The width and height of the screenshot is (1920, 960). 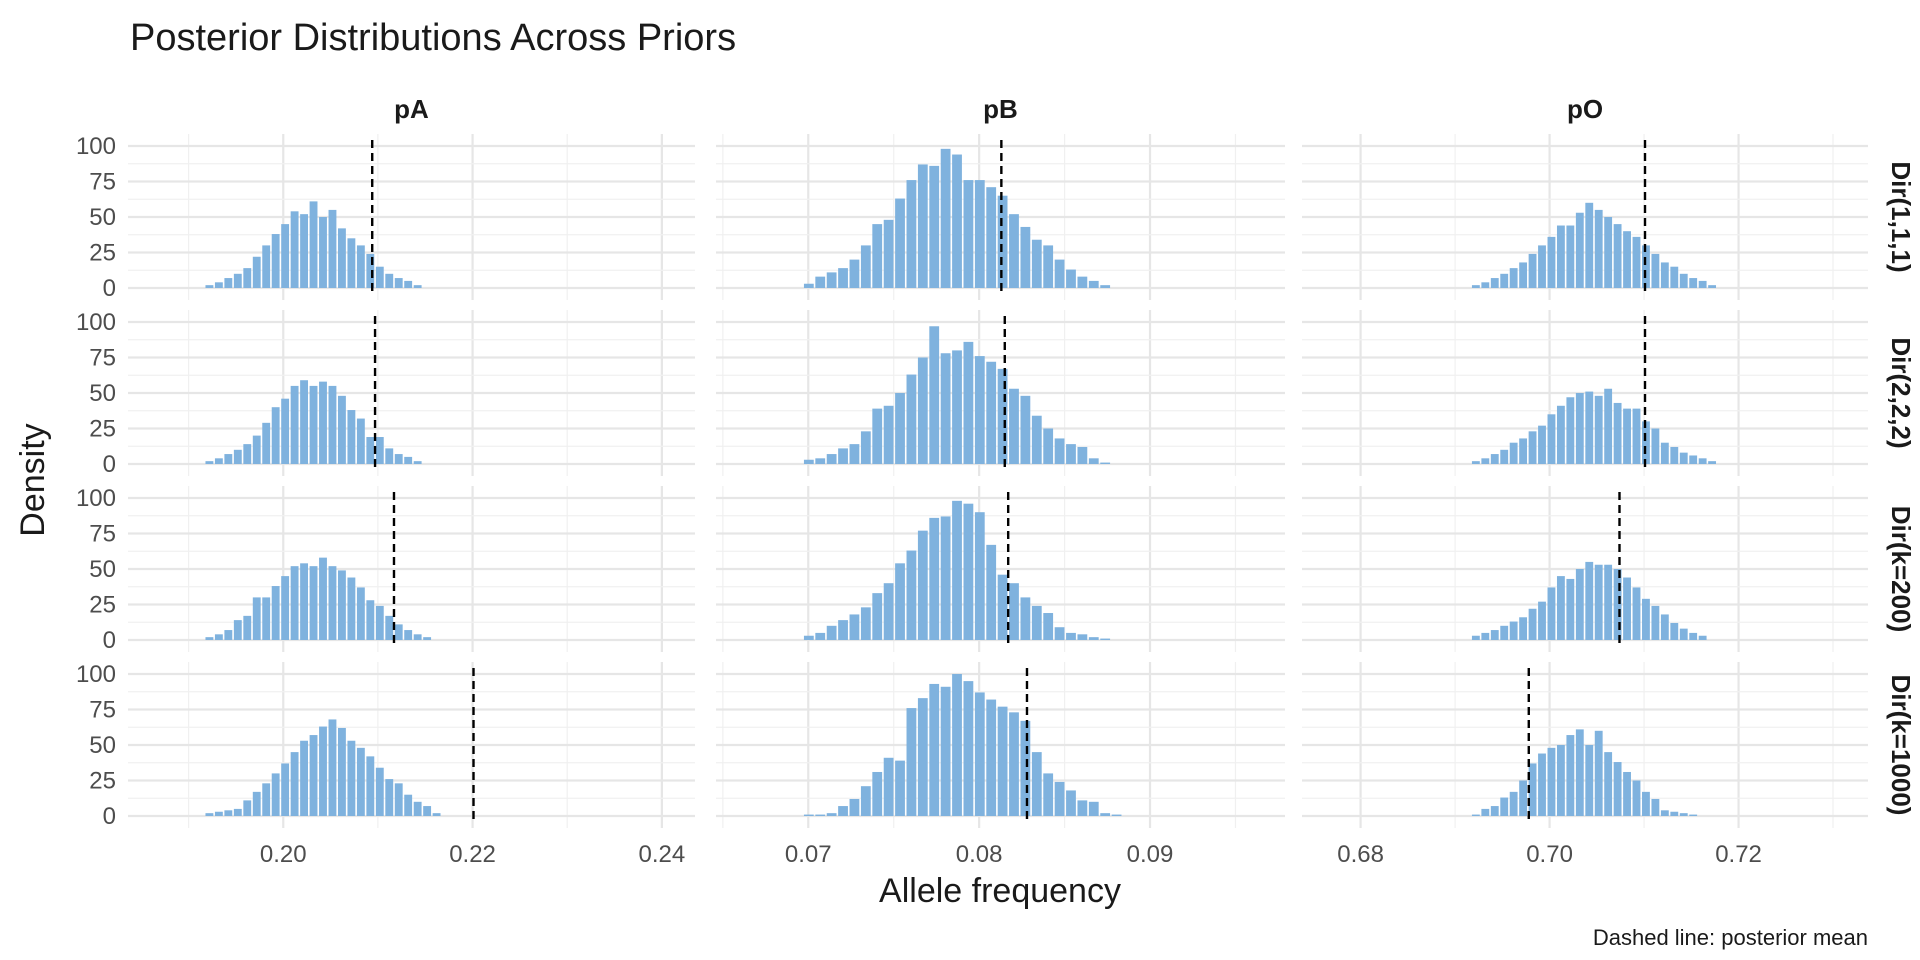 I want to click on y-tick-label: 100, so click(x=96, y=674).